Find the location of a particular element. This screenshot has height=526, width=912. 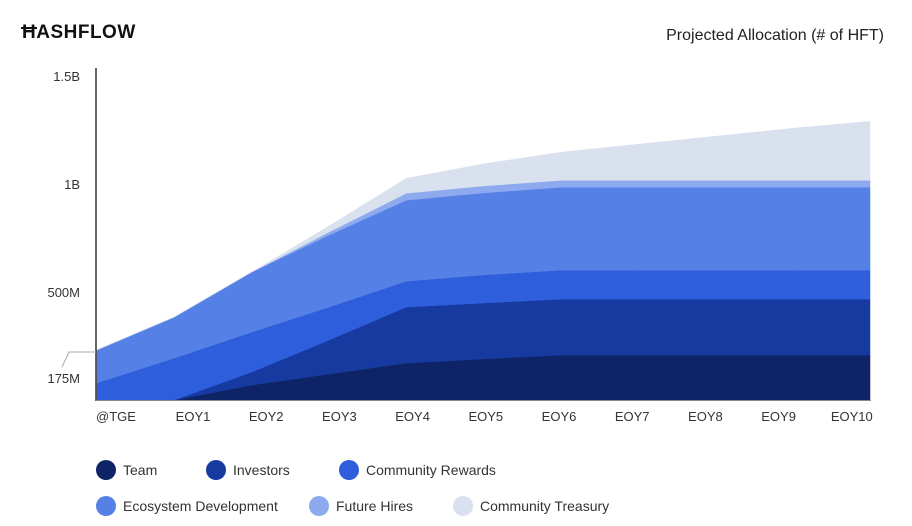

x-tick-label: EOY9 is located at coordinates (778, 416).